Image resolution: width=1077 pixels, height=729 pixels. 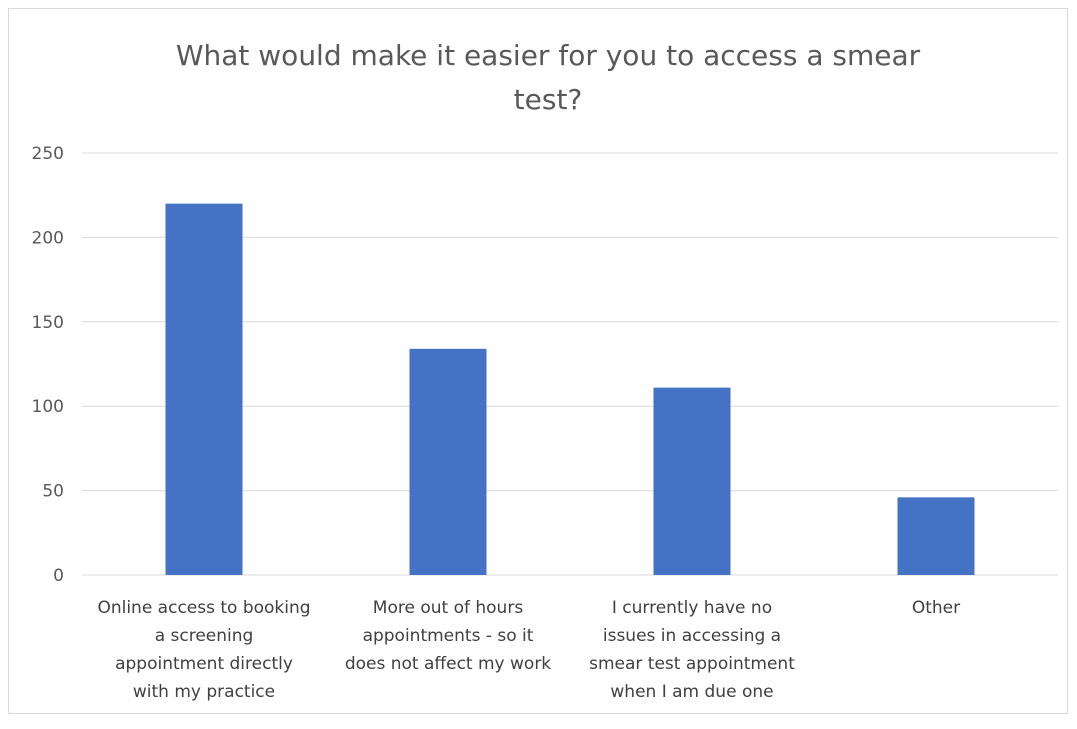 I want to click on x-category-label: with my practice, so click(x=204, y=692).